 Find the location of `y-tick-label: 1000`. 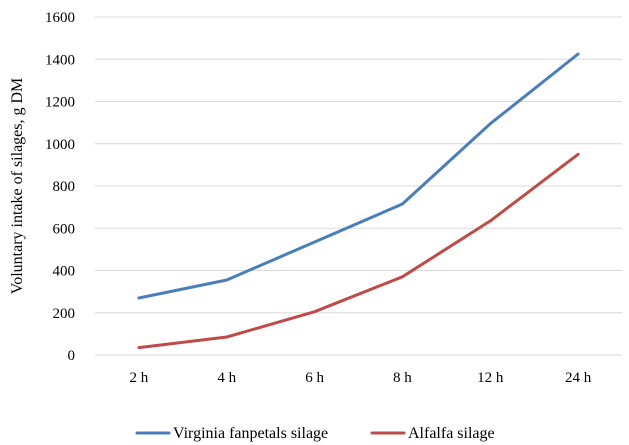

y-tick-label: 1000 is located at coordinates (60, 145).